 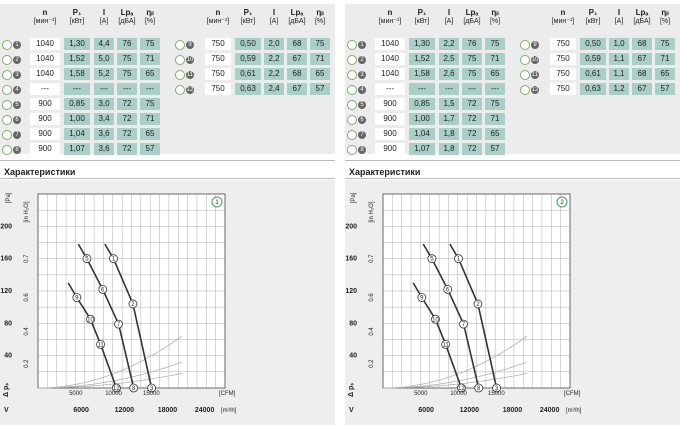 What do you see at coordinates (458, 394) in the screenshot?
I see `x-tick-cfm: 10000` at bounding box center [458, 394].